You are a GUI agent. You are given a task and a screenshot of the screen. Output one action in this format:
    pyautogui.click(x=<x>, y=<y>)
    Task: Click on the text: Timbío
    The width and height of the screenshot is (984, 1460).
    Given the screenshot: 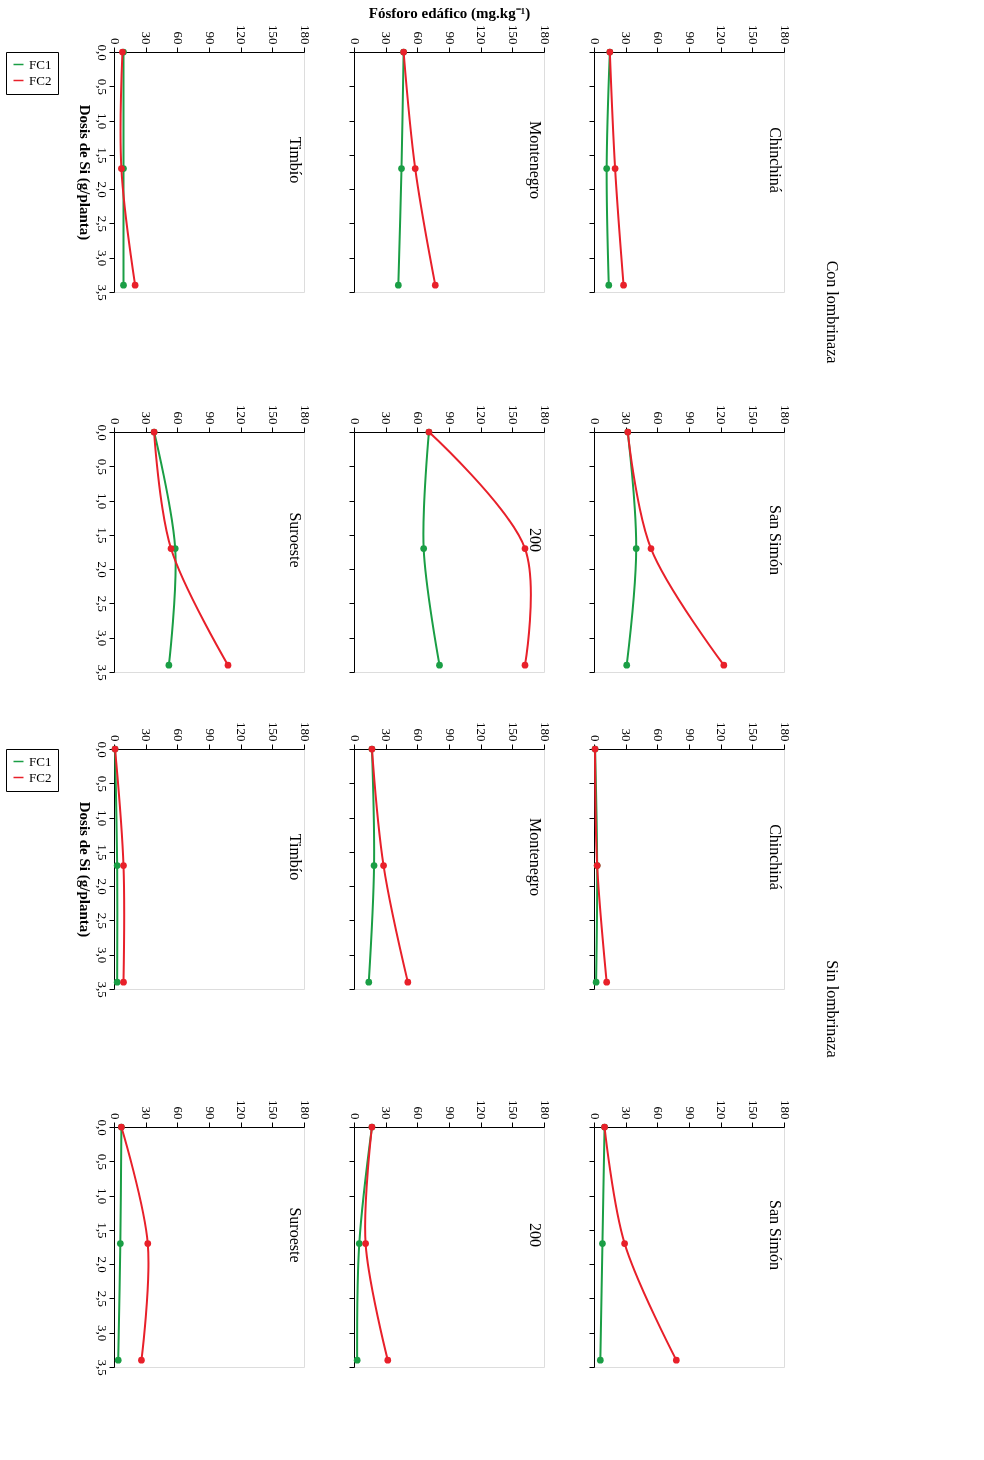 What is the action you would take?
    pyautogui.click(x=295, y=857)
    